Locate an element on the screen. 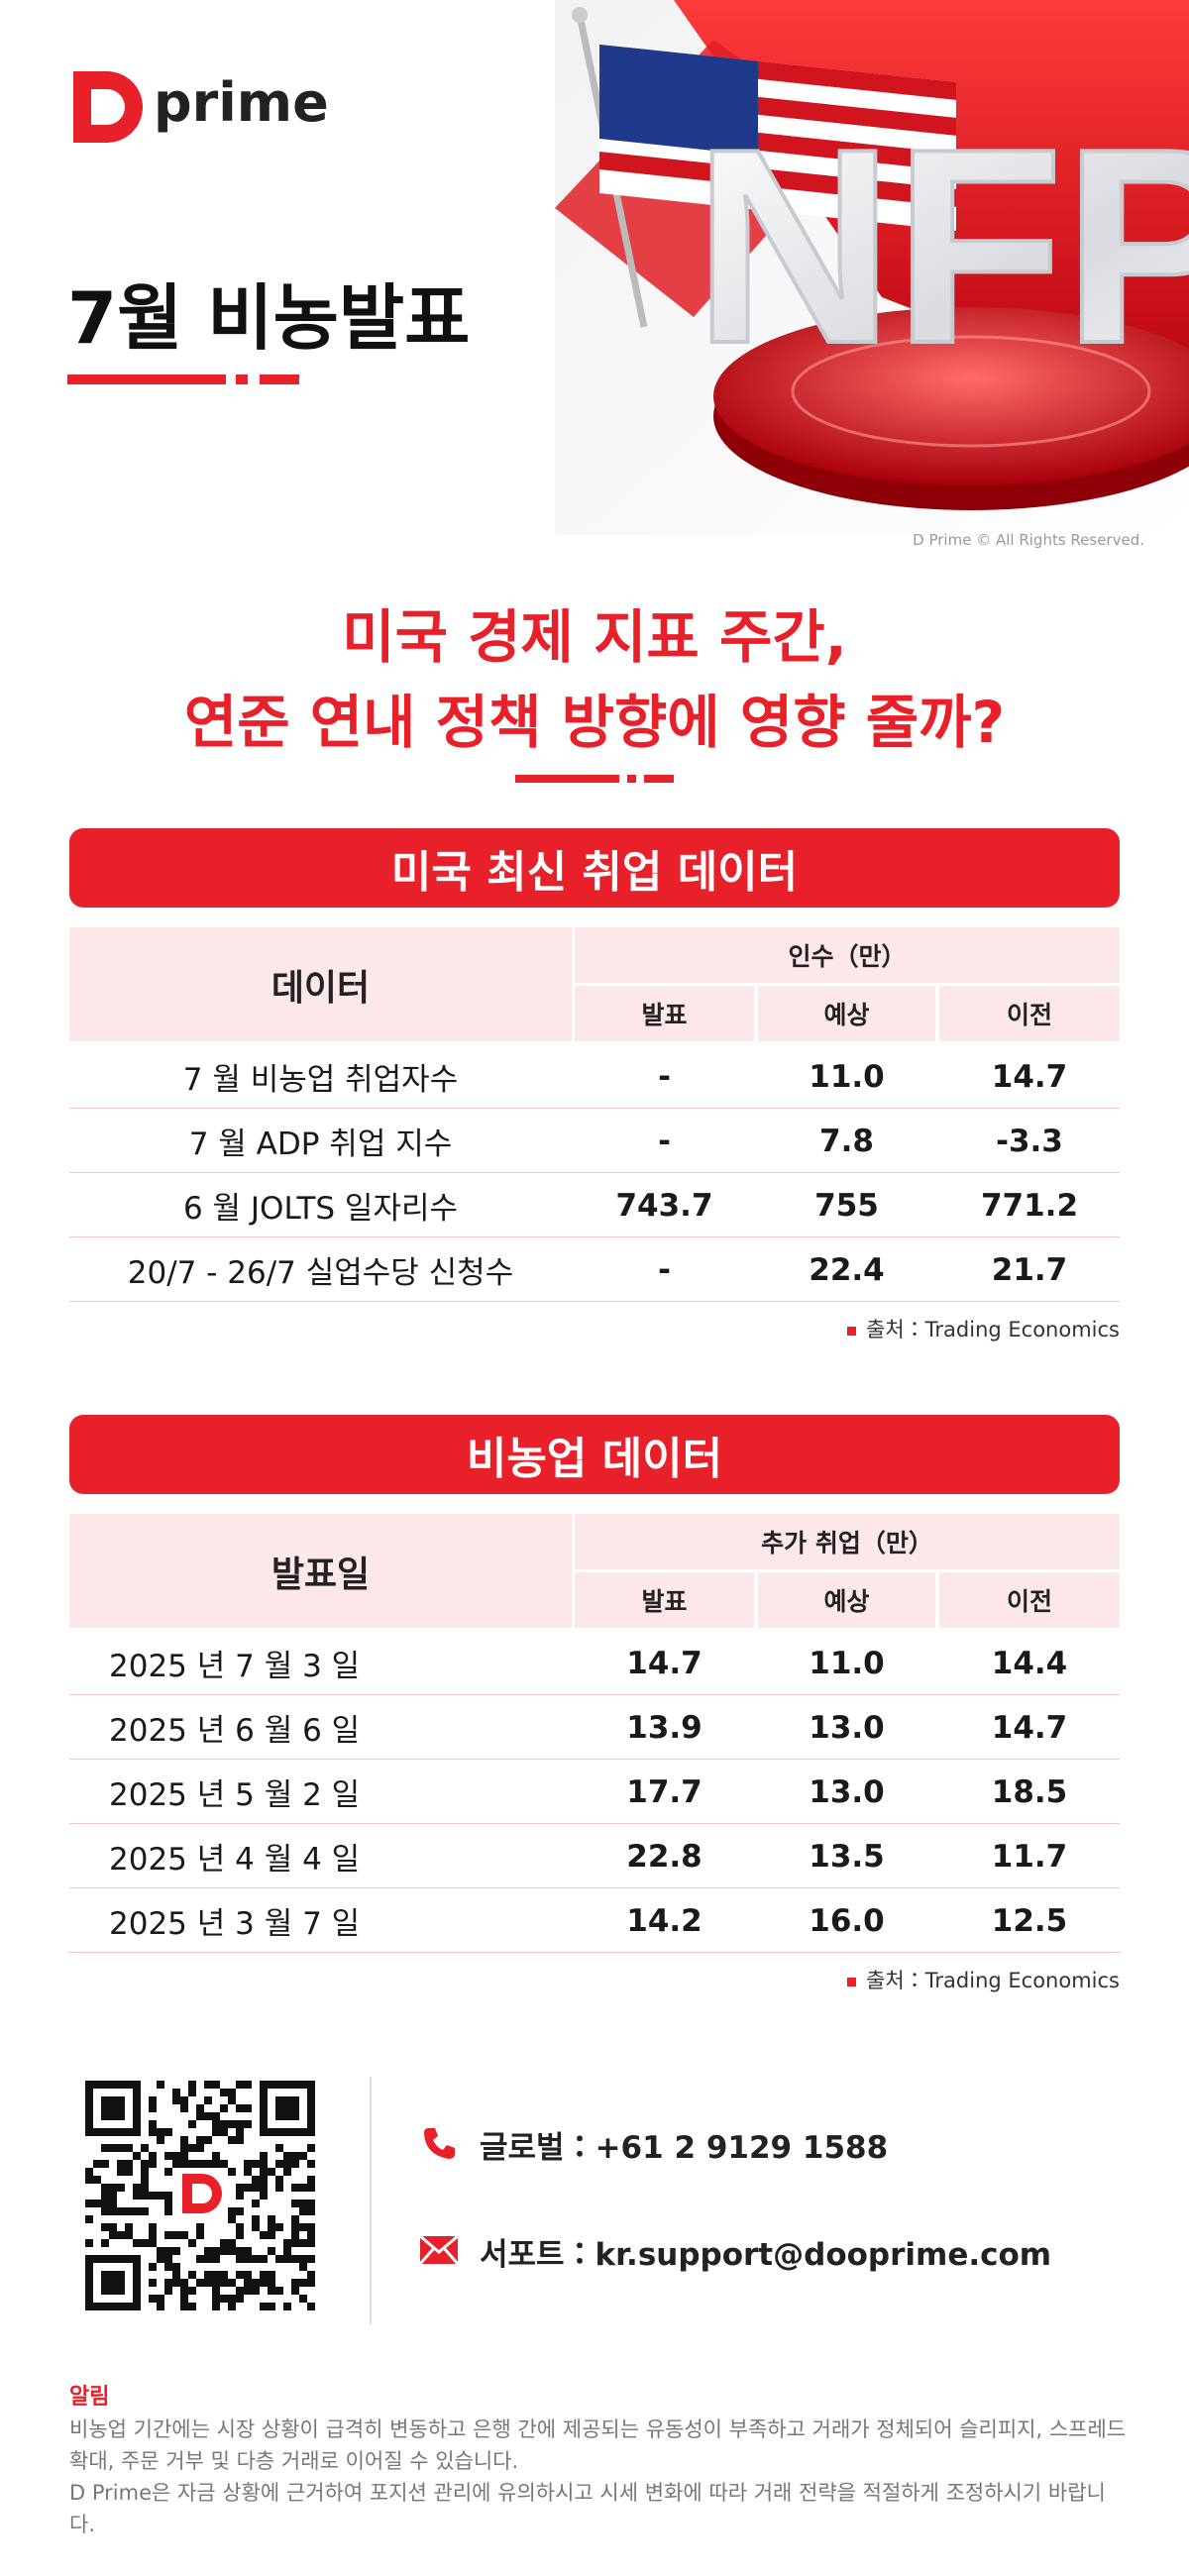  headline-underline is located at coordinates (567, 779).